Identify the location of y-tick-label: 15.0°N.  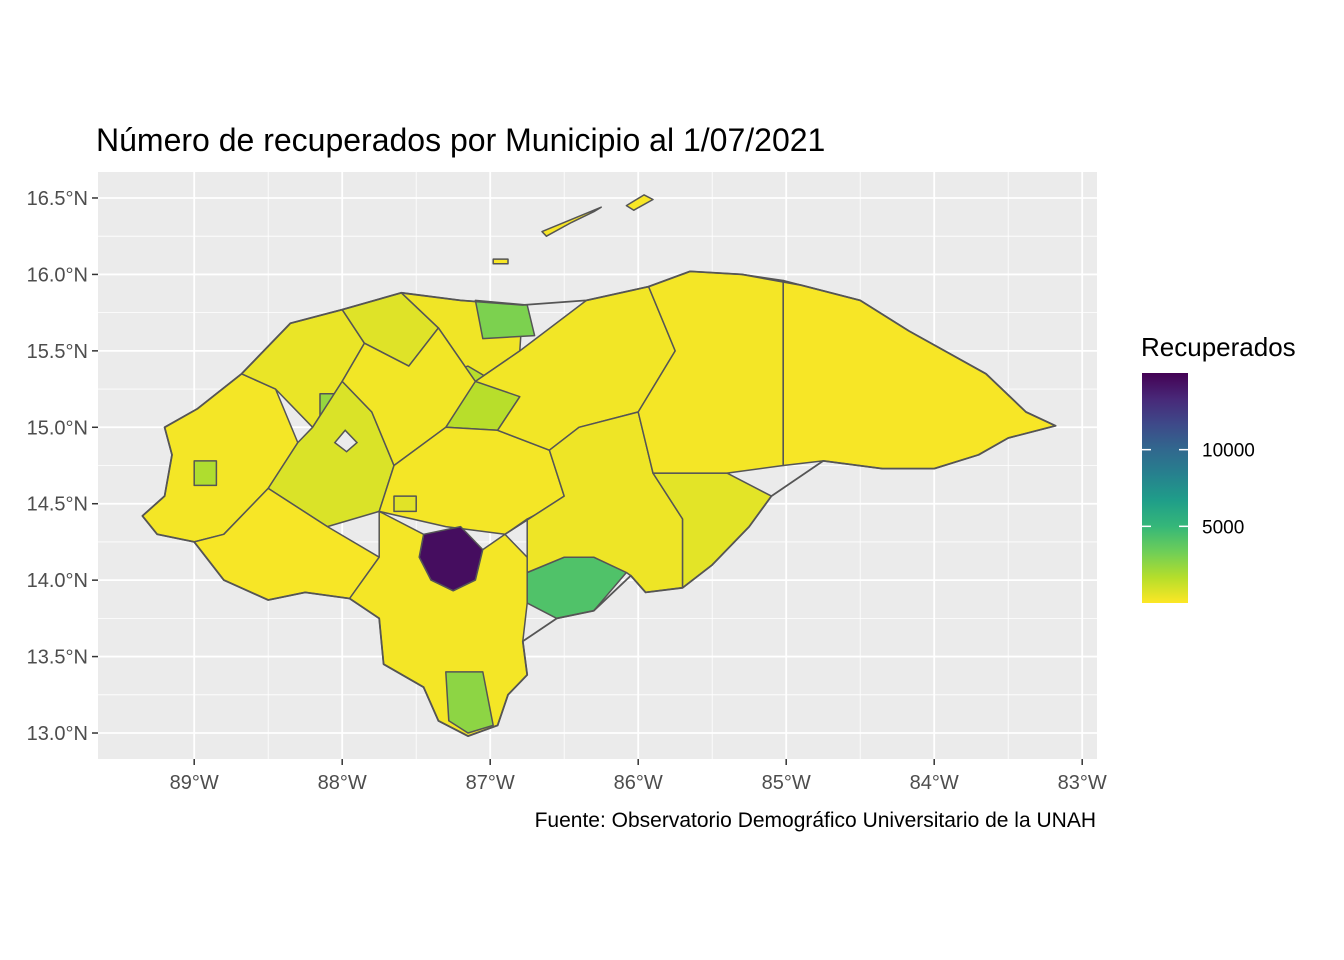
(57, 428).